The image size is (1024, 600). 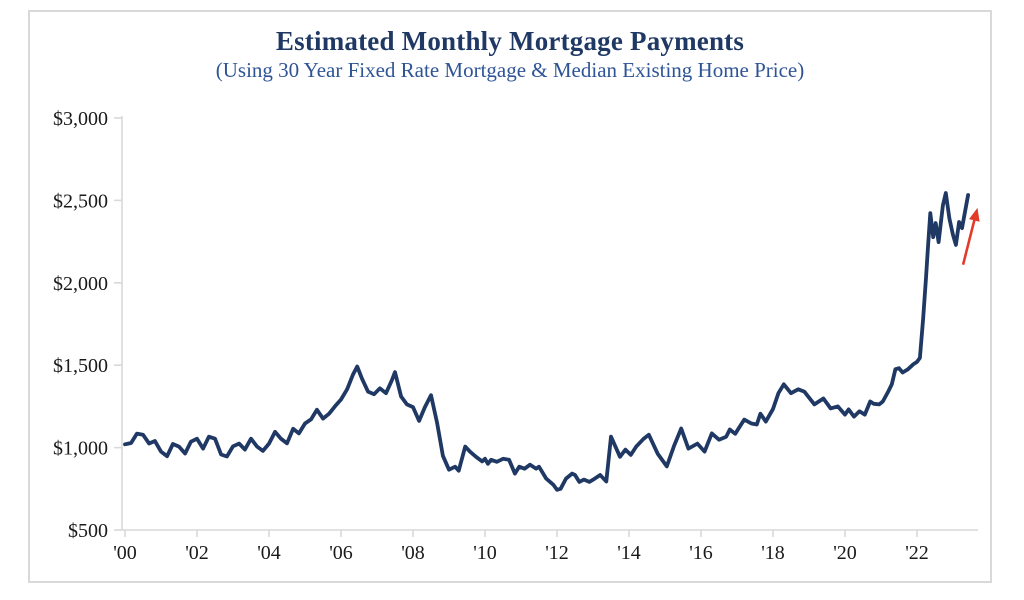 What do you see at coordinates (510, 41) in the screenshot?
I see `chart-title: Estimated Monthly Mortgage Payments` at bounding box center [510, 41].